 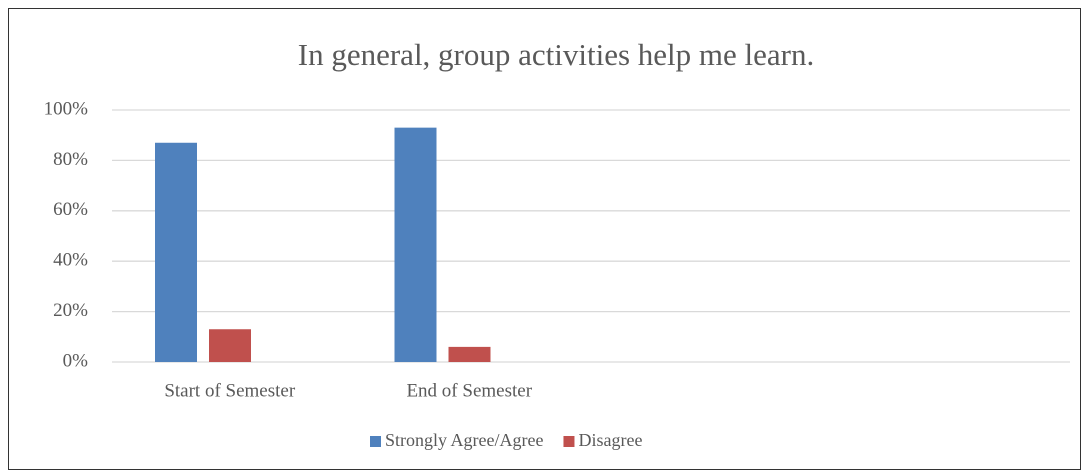 What do you see at coordinates (70, 260) in the screenshot?
I see `y-tick-label: 40%` at bounding box center [70, 260].